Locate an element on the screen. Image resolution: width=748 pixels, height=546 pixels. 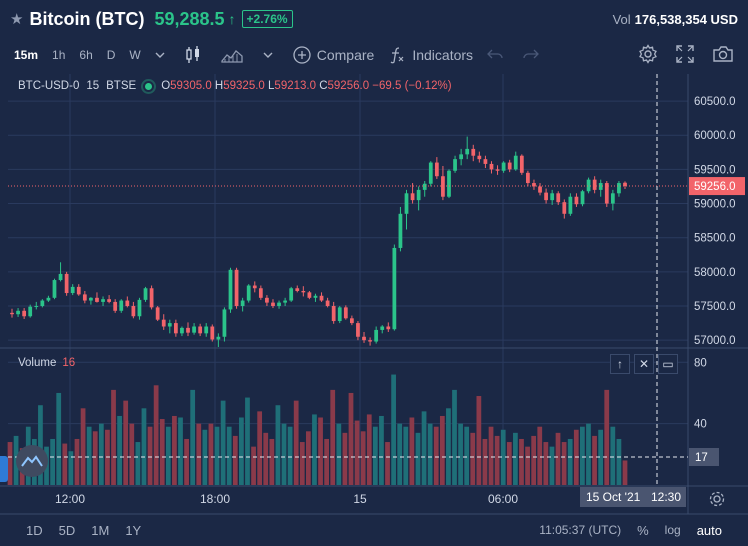
volume-pane-controls: ↑ ✕ ▭ is located at coordinates (644, 364).